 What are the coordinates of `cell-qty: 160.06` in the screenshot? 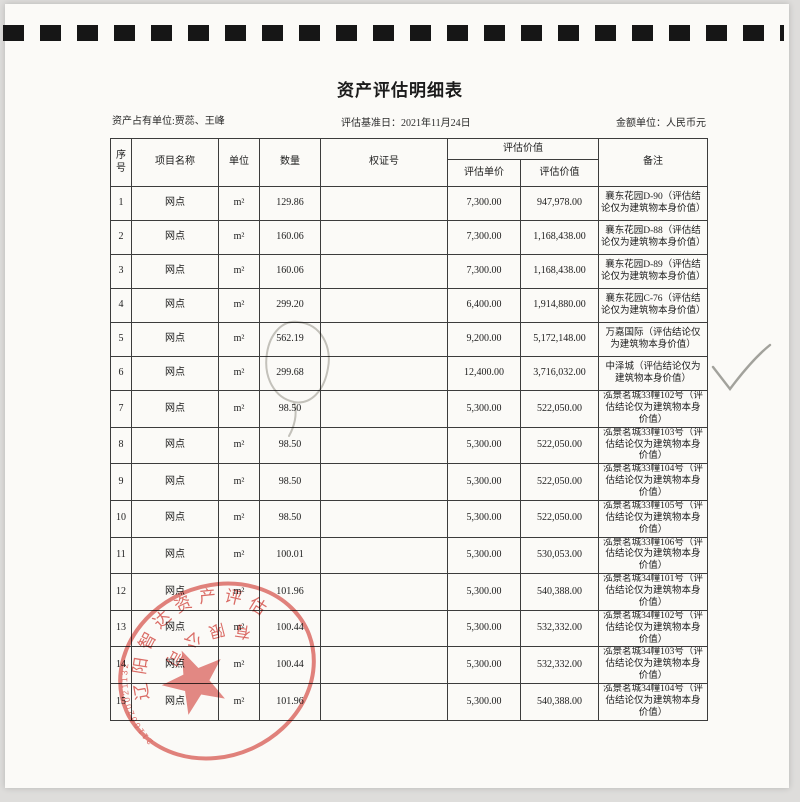 It's located at (290, 237).